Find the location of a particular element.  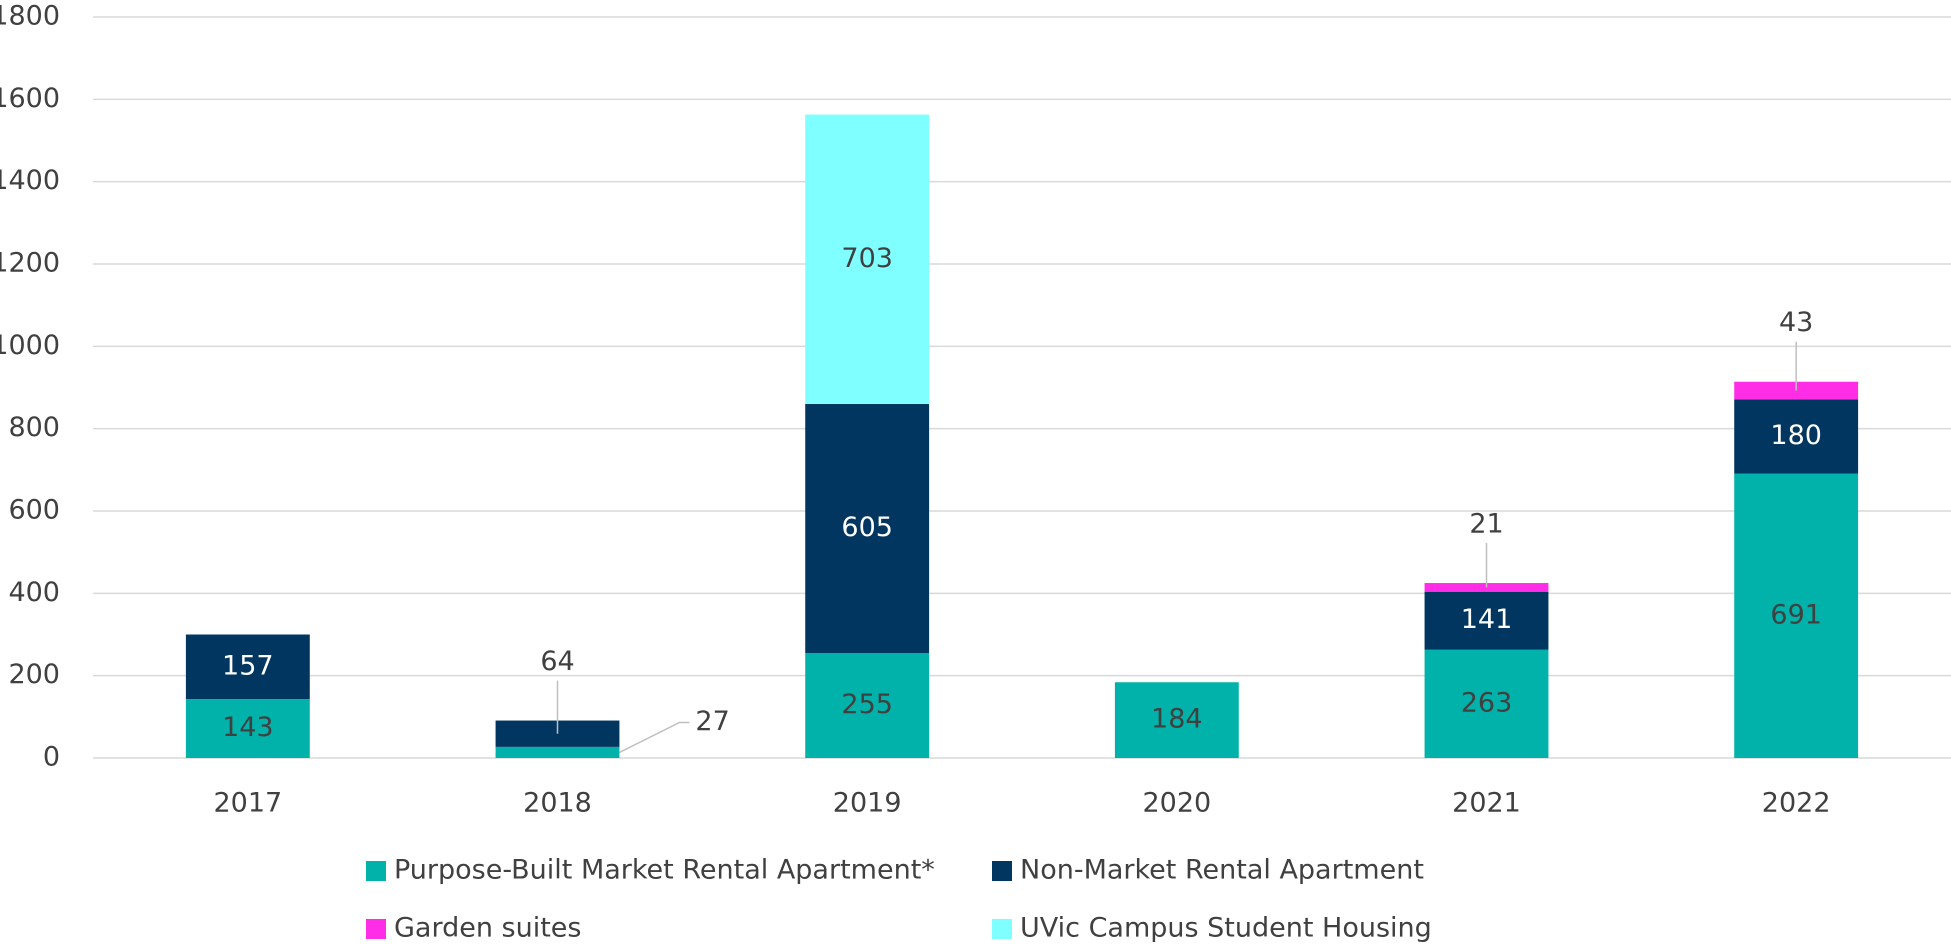

data-label: 263 is located at coordinates (1487, 702).